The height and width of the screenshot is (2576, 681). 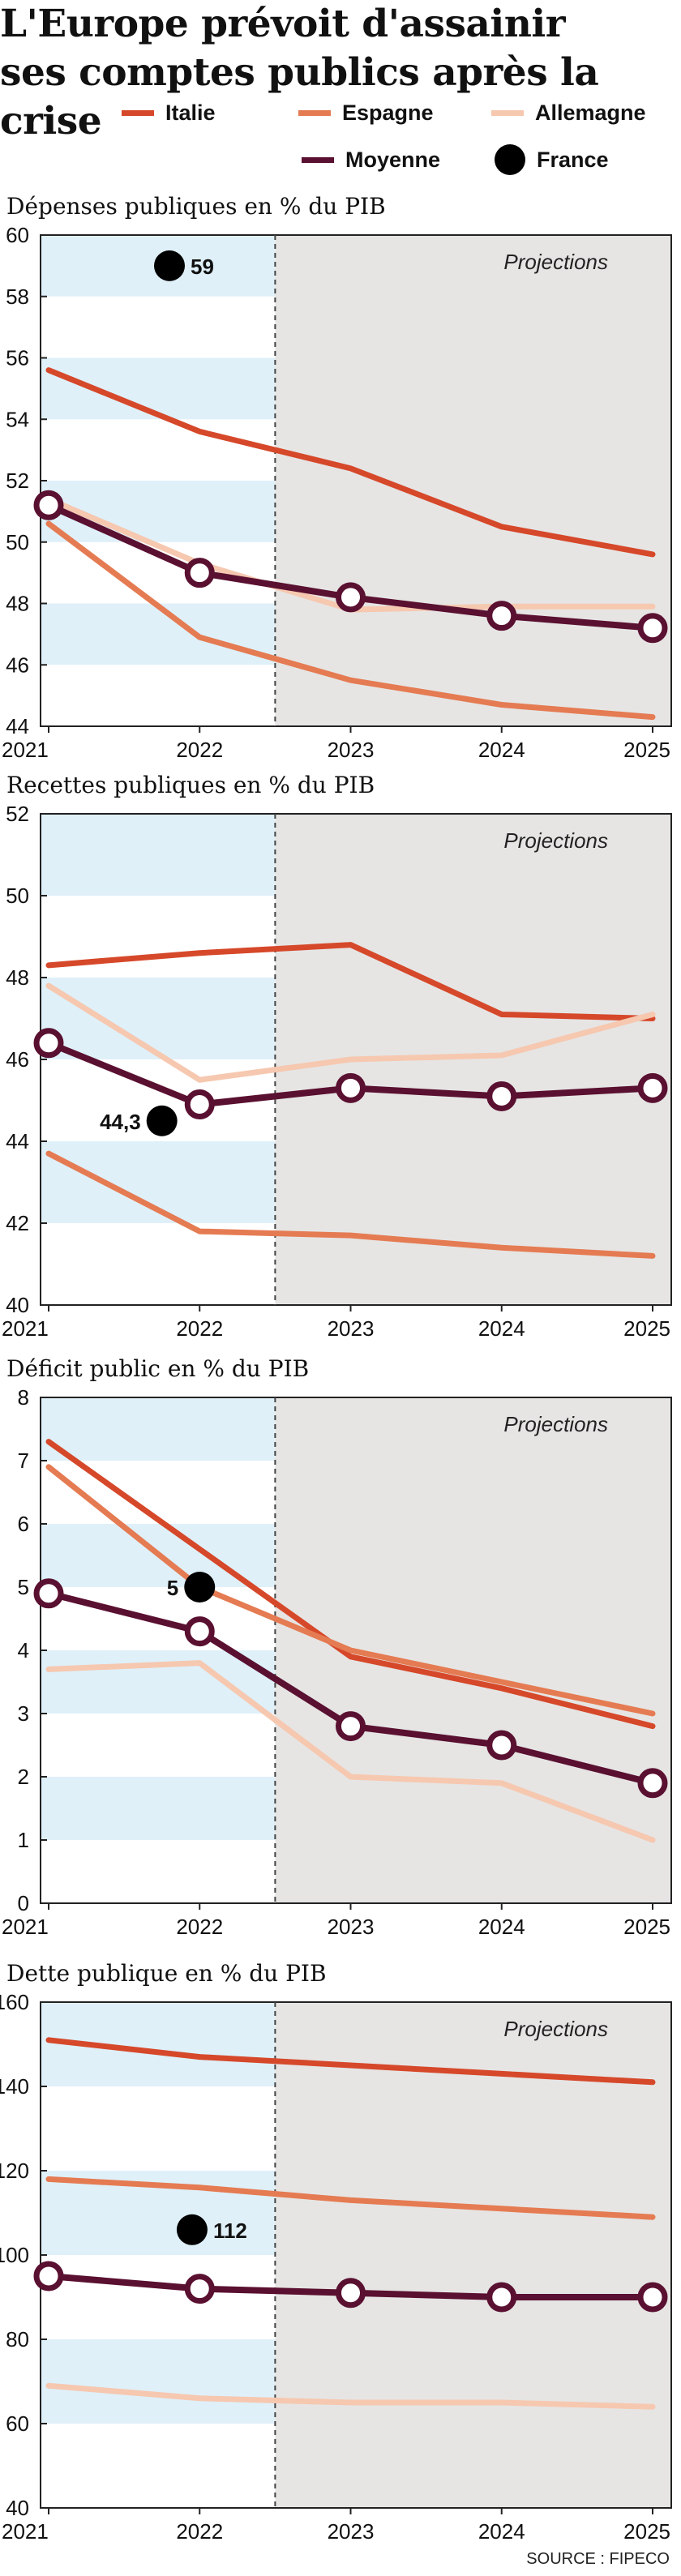 I want to click on y-tick-label: 6, so click(x=23, y=1524).